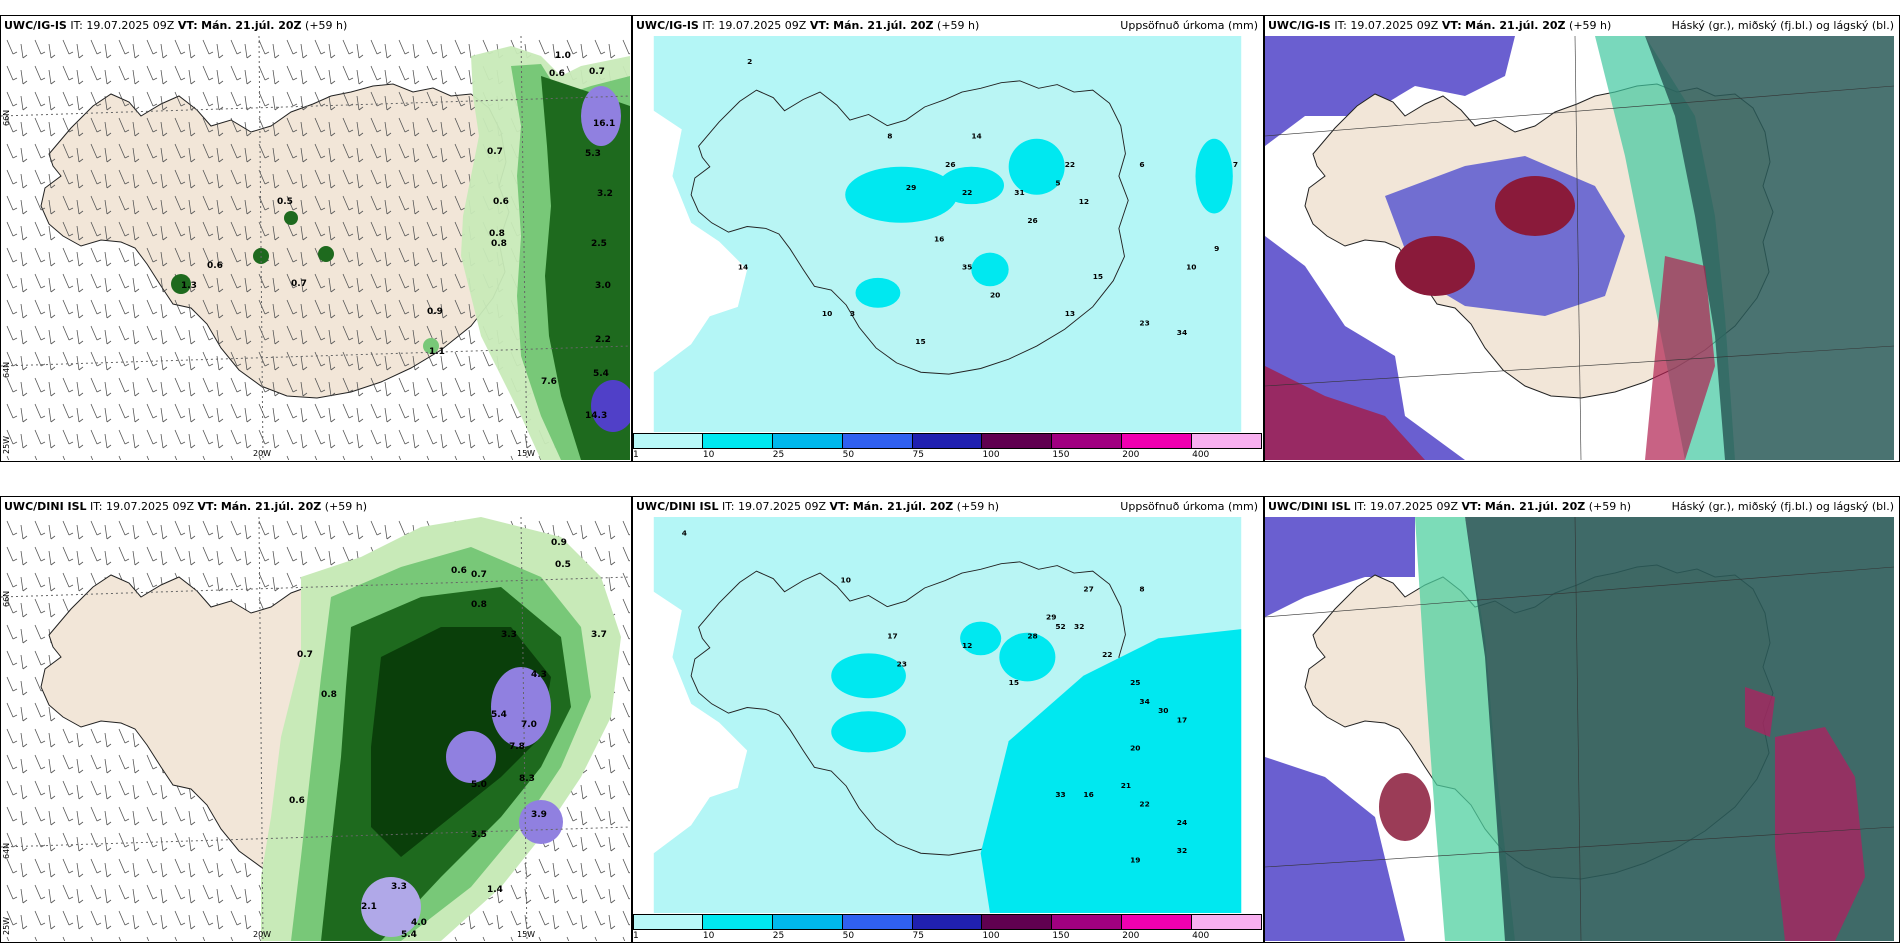 This screenshot has width=1900, height=950. I want to click on accum-value: 25, so click(1135, 682).